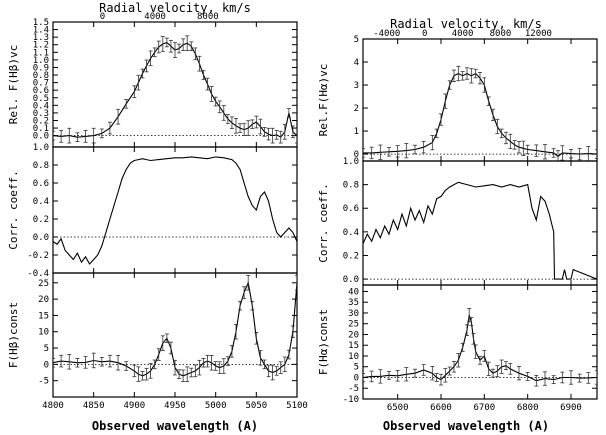 Image resolution: width=606 pixels, height=435 pixels. I want to click on y-tick-label: 0.9, so click(41, 68).